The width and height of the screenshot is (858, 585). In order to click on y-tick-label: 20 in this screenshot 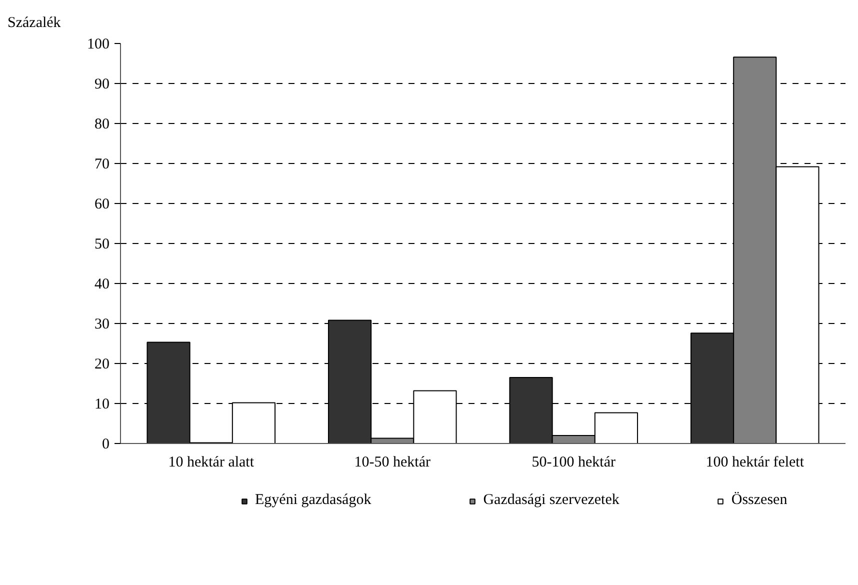, I will do `click(102, 364)`.